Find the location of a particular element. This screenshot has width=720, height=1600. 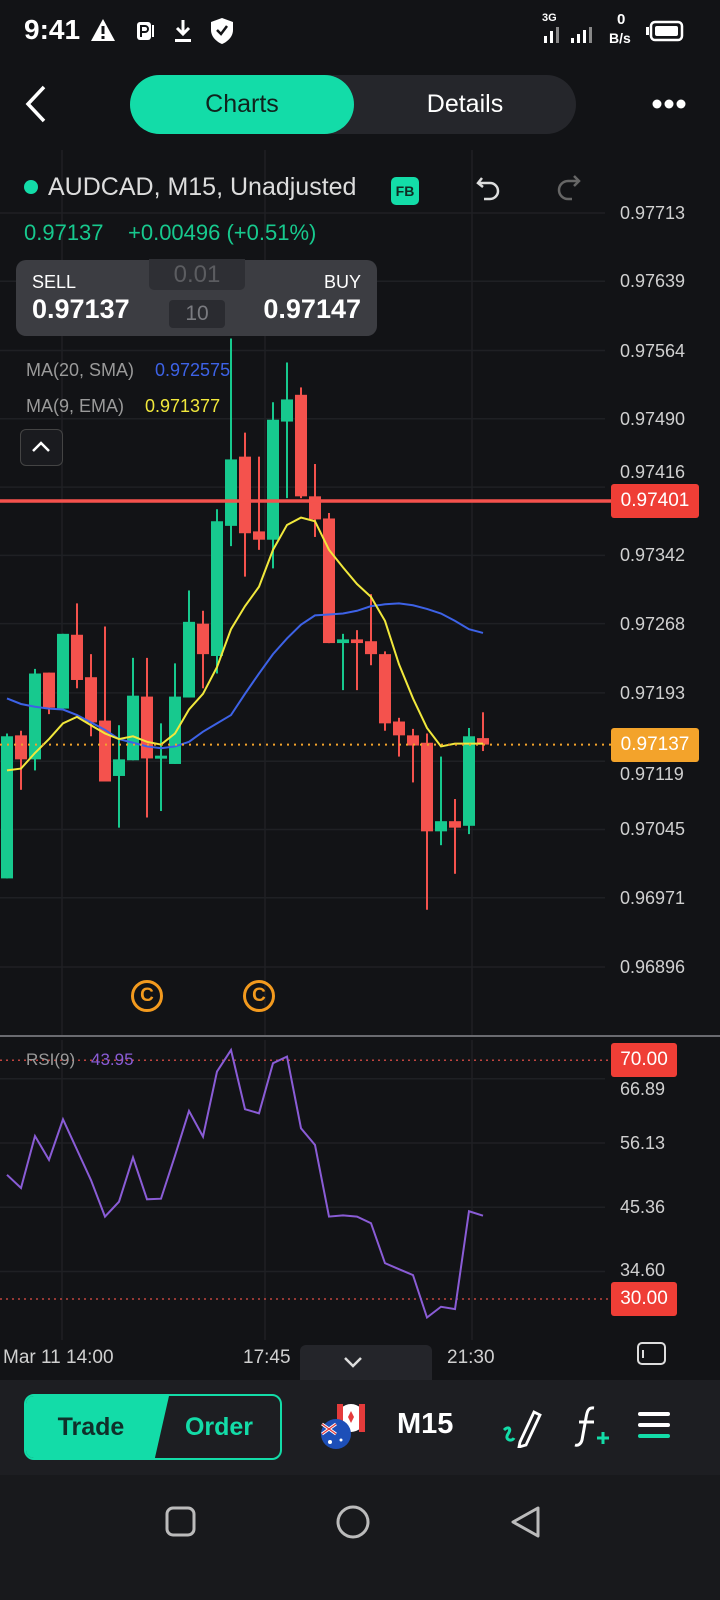

timeframe-selector: M15 is located at coordinates (425, 1424).